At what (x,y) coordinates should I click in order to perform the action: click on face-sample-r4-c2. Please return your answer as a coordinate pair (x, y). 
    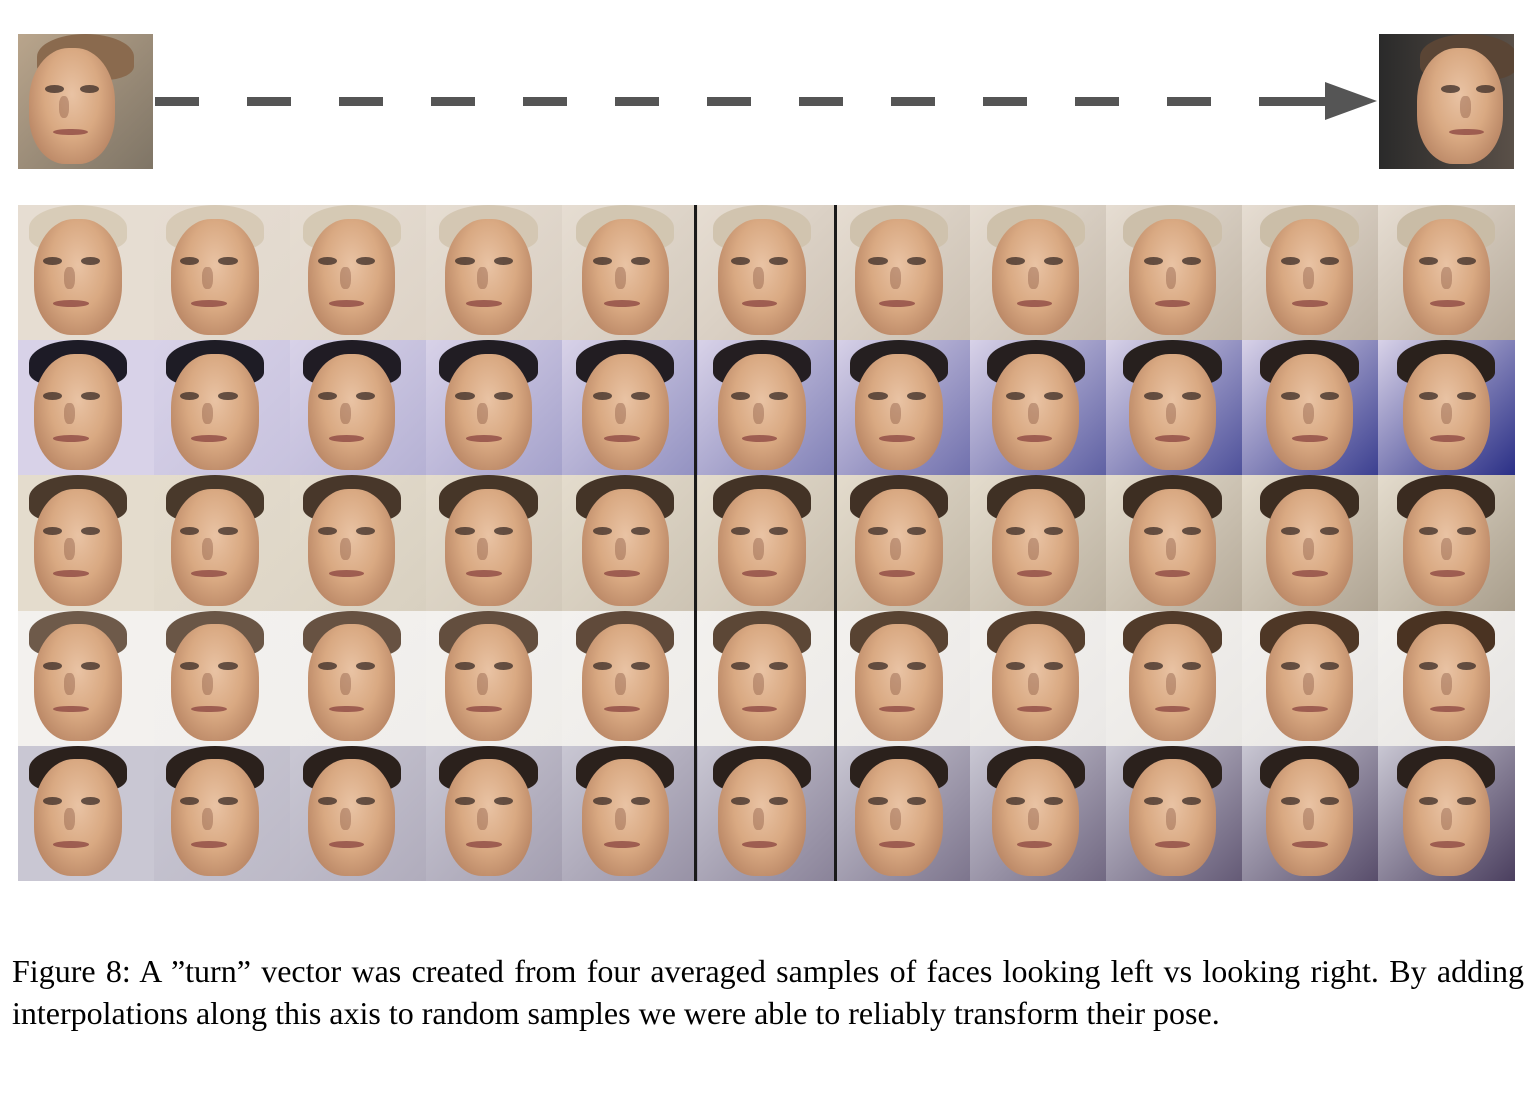
    Looking at the image, I should click on (222, 678).